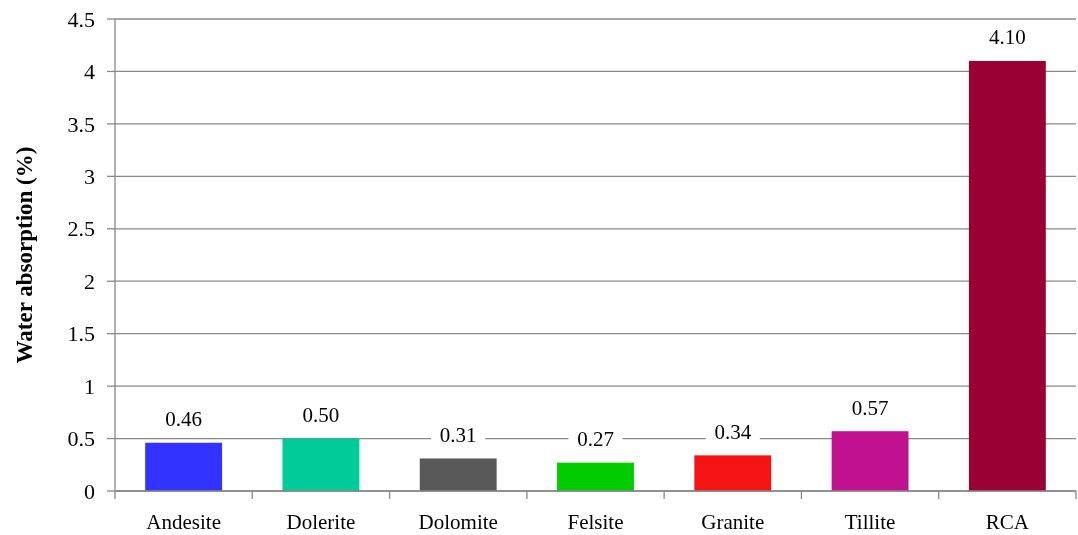 The image size is (1078, 535). Describe the element at coordinates (81, 439) in the screenshot. I see `y-tick-label: 0.5` at that location.